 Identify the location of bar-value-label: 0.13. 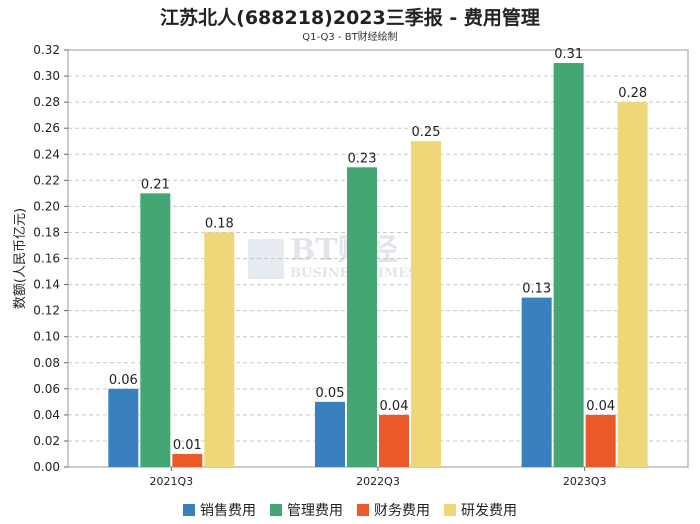
(536, 289).